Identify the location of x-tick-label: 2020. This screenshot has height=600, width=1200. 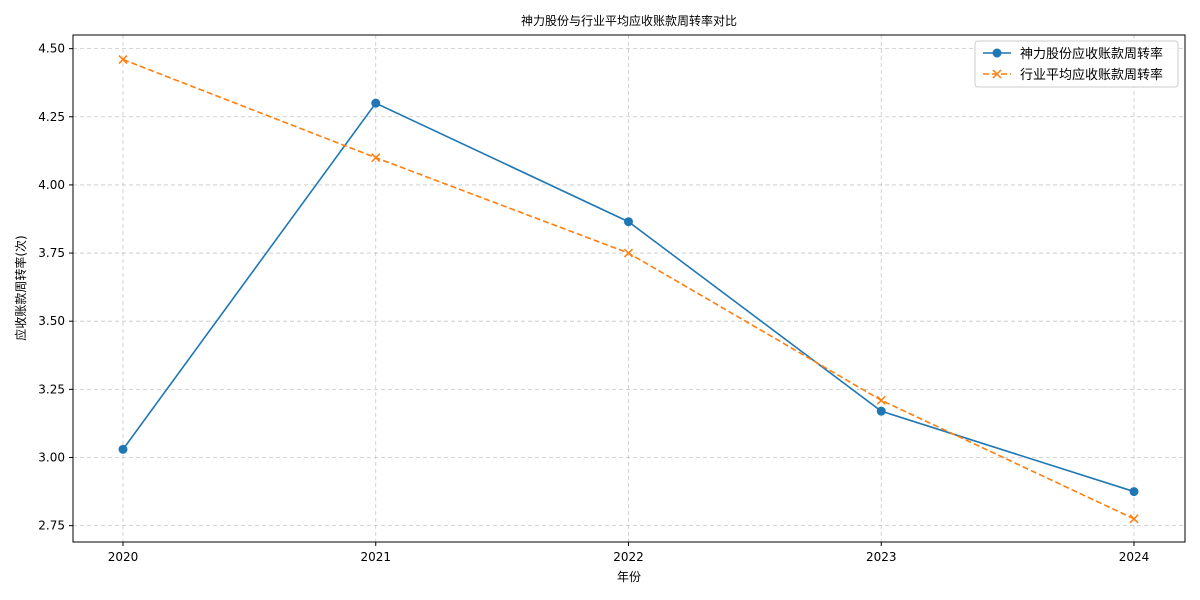
(123, 557).